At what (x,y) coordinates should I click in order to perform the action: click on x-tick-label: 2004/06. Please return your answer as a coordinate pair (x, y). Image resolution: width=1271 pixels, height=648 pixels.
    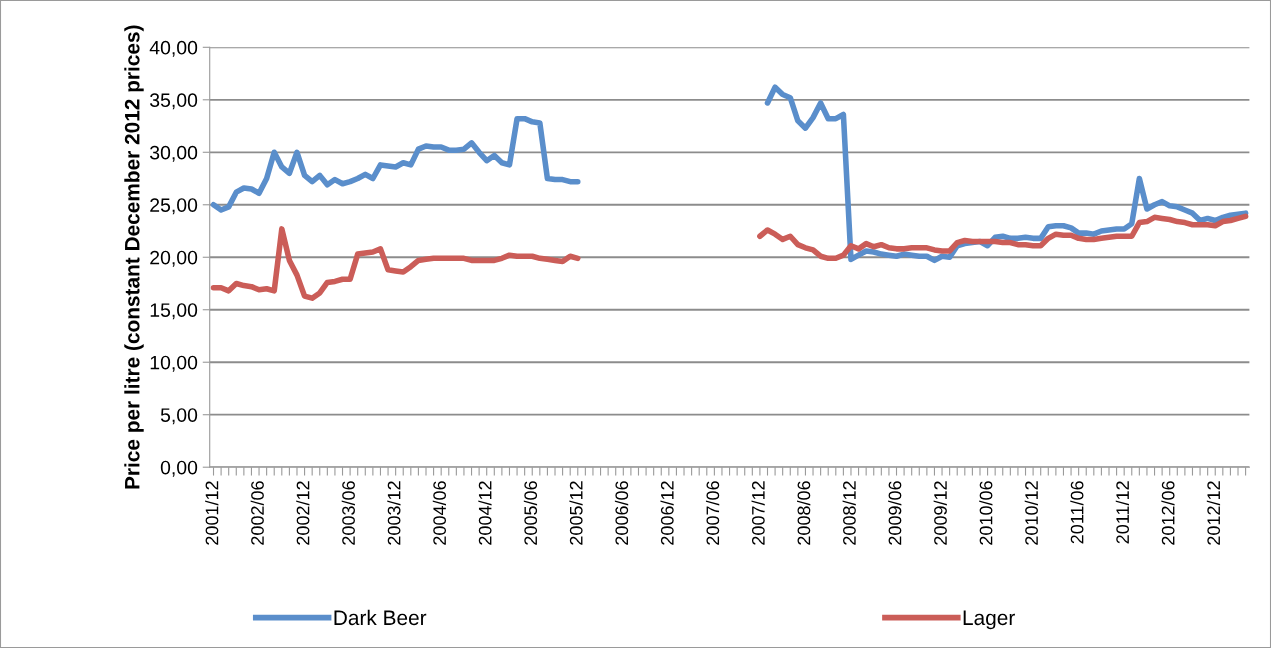
    Looking at the image, I should click on (439, 513).